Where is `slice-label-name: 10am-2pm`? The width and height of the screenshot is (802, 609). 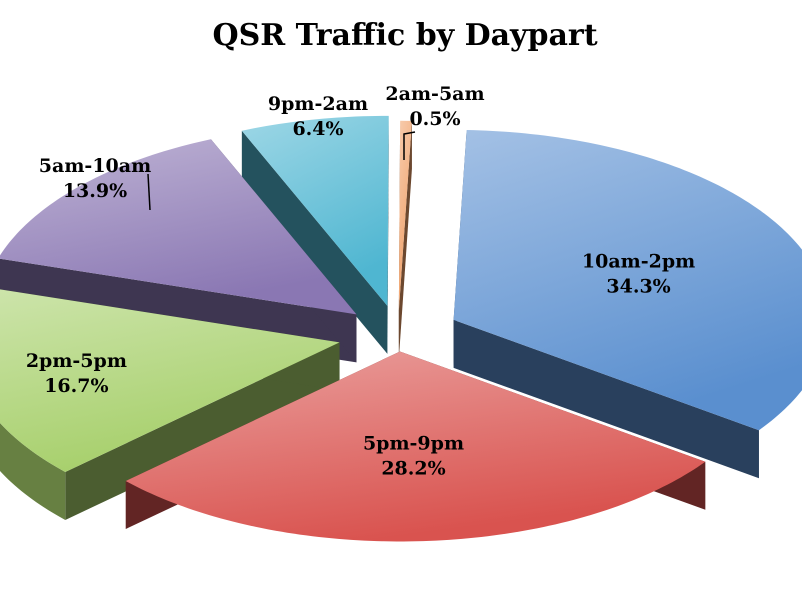
slice-label-name: 10am-2pm is located at coordinates (638, 262).